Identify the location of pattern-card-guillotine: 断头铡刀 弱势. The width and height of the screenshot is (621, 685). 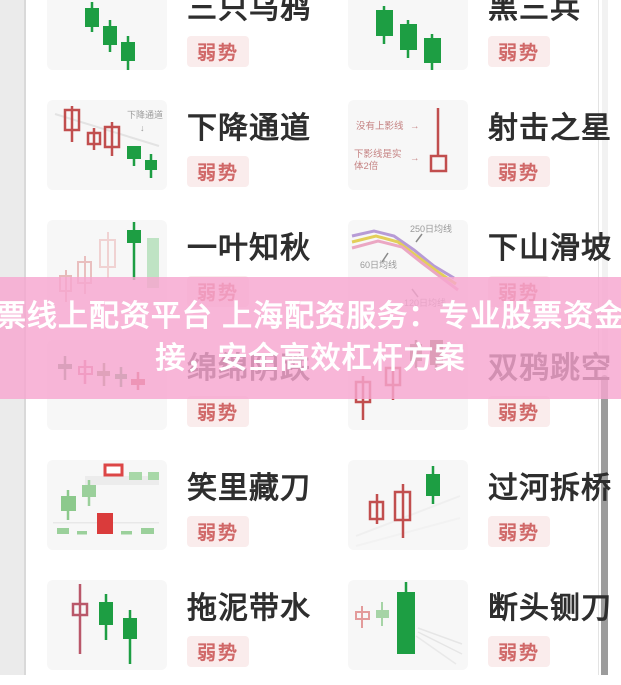
(465, 625).